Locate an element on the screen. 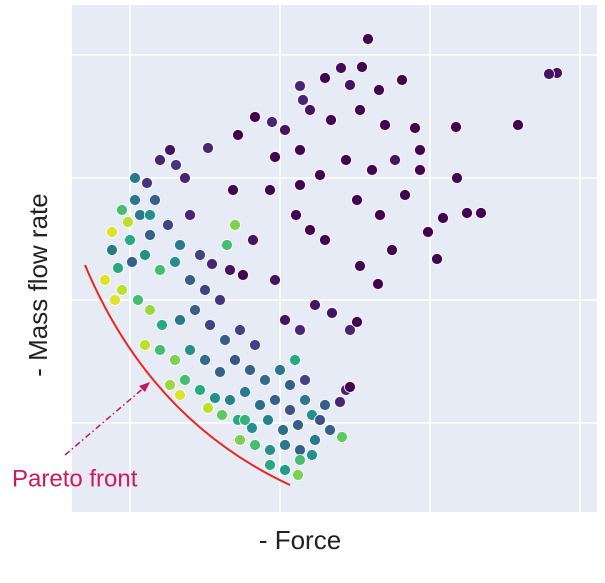 This screenshot has height=583, width=605. annotation: Pareto front is located at coordinates (75, 478).